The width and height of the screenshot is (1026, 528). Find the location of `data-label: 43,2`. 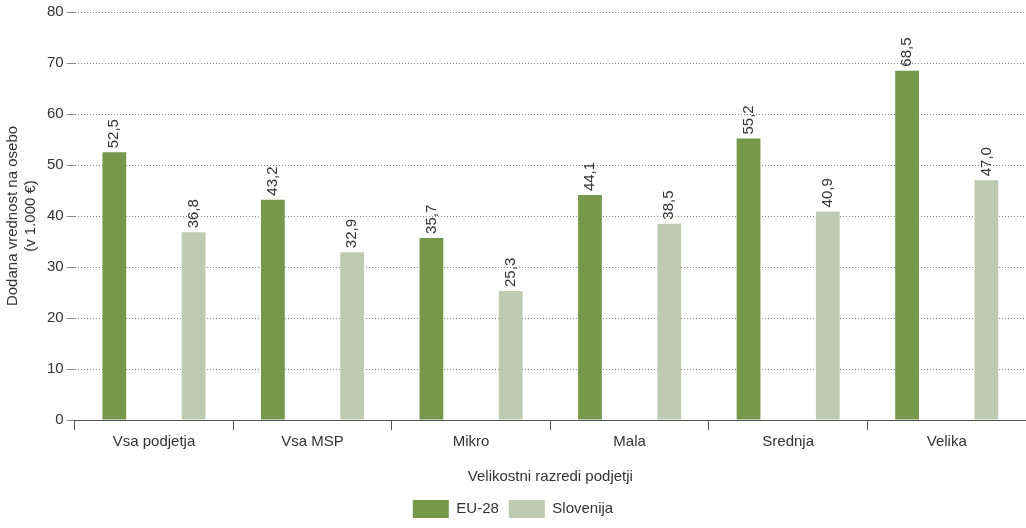

data-label: 43,2 is located at coordinates (272, 181).